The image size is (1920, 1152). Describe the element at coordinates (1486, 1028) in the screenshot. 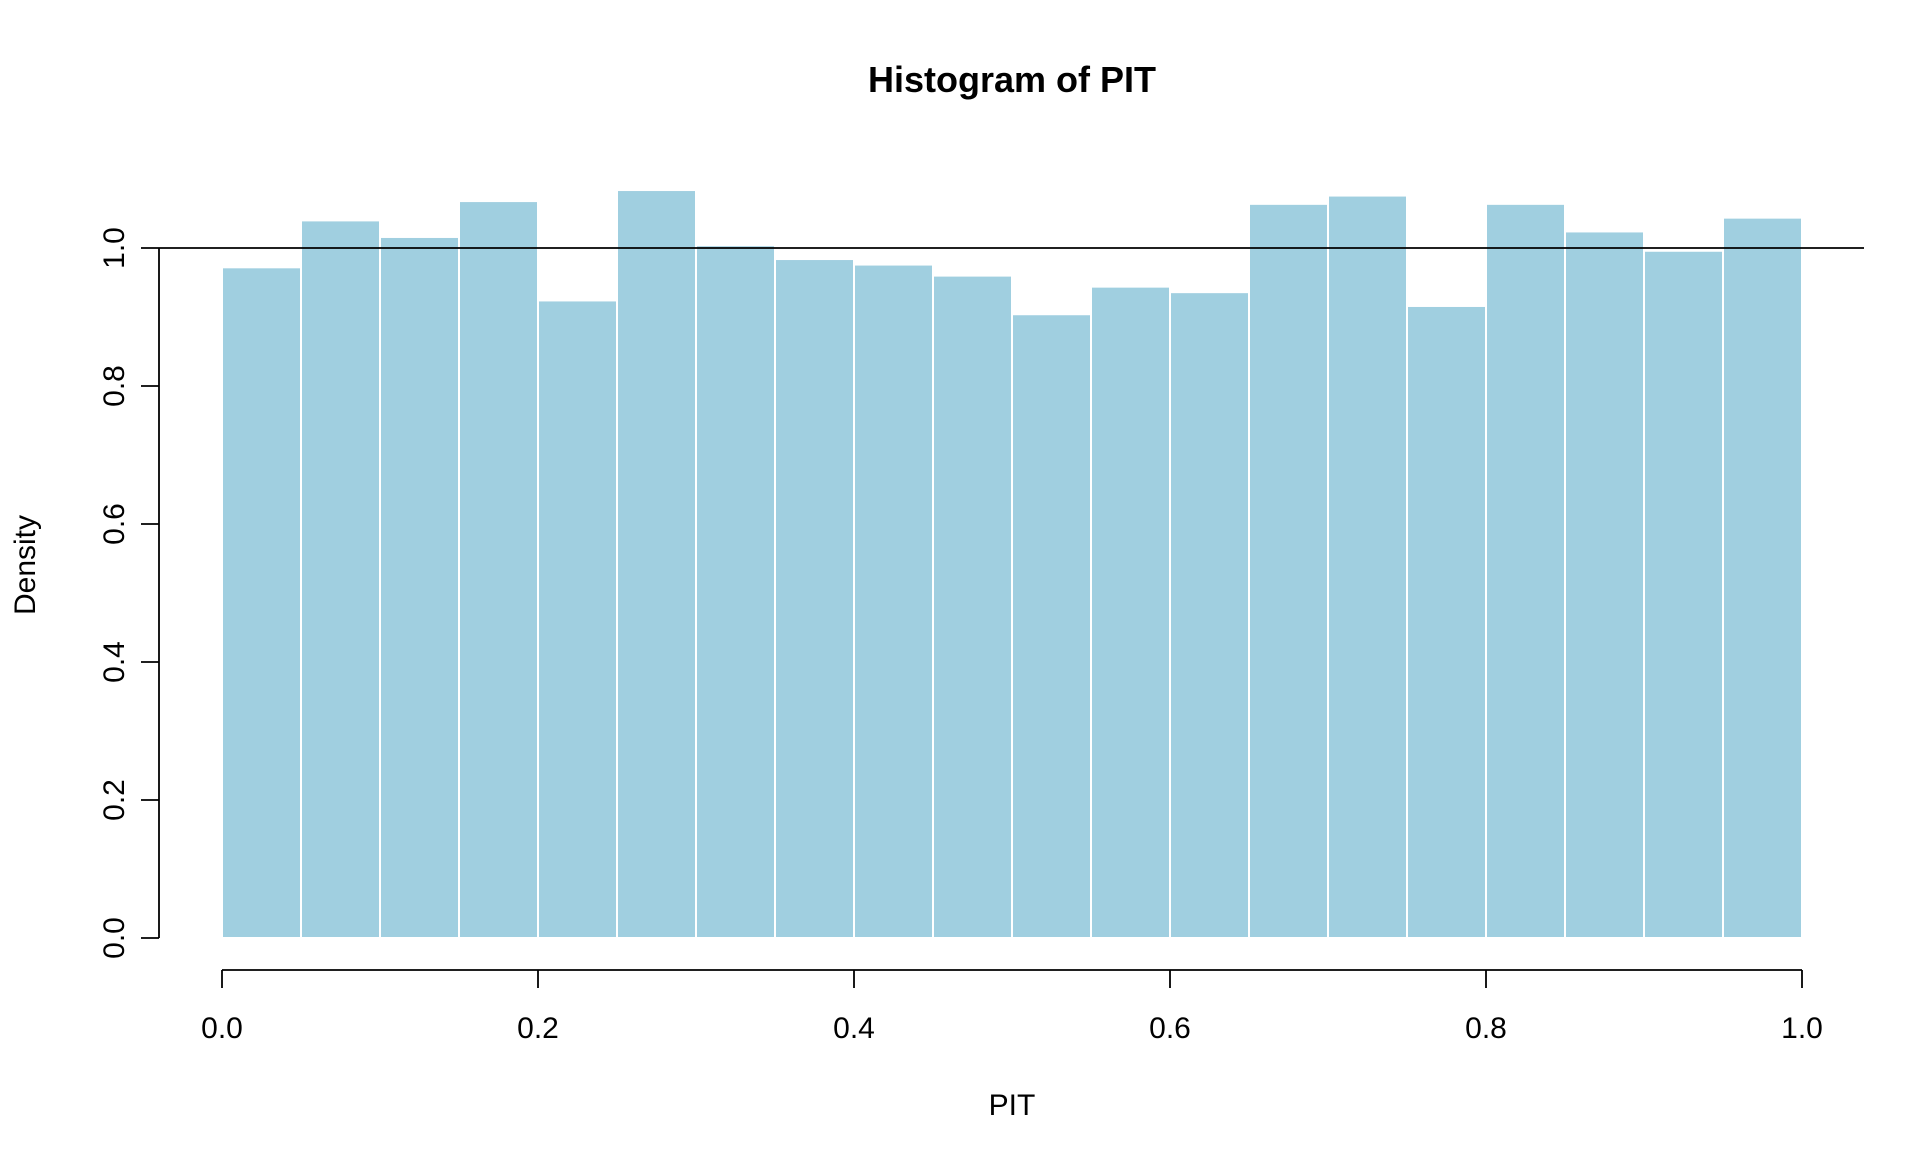

I see `x-tick-label: 0.8` at that location.